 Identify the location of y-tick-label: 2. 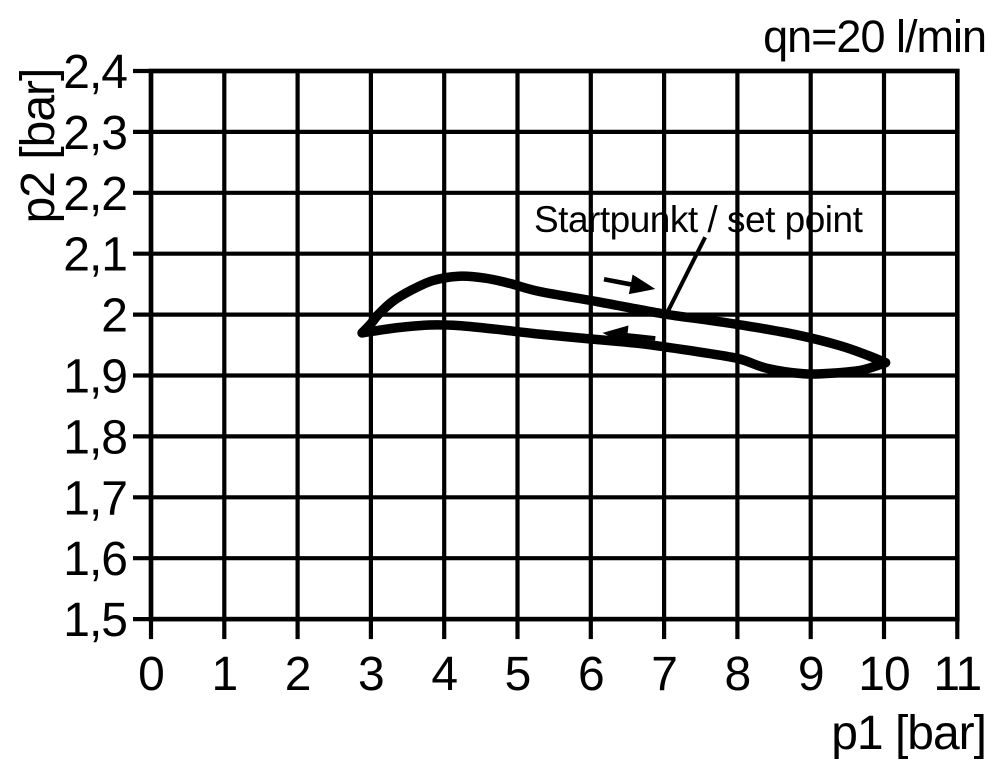
(114, 316).